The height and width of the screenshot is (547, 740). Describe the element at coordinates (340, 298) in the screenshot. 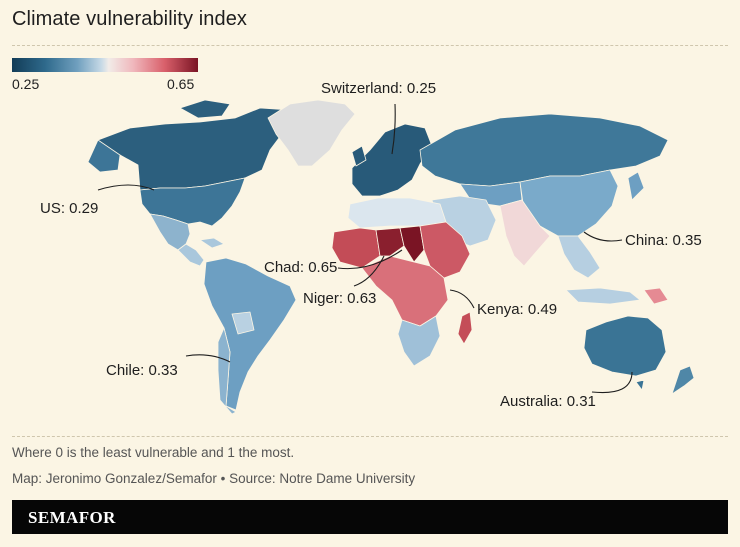

I see `label-niger: Niger: 0.63` at that location.